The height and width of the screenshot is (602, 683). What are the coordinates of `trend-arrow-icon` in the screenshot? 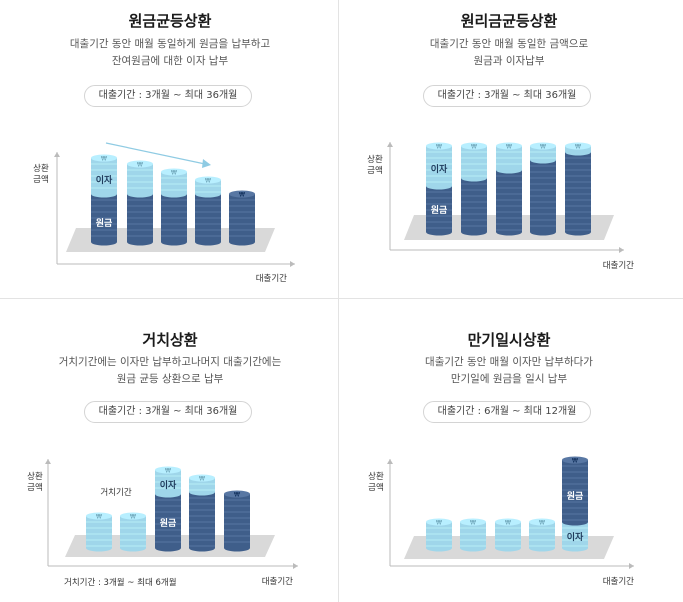 It's located at (206, 163).